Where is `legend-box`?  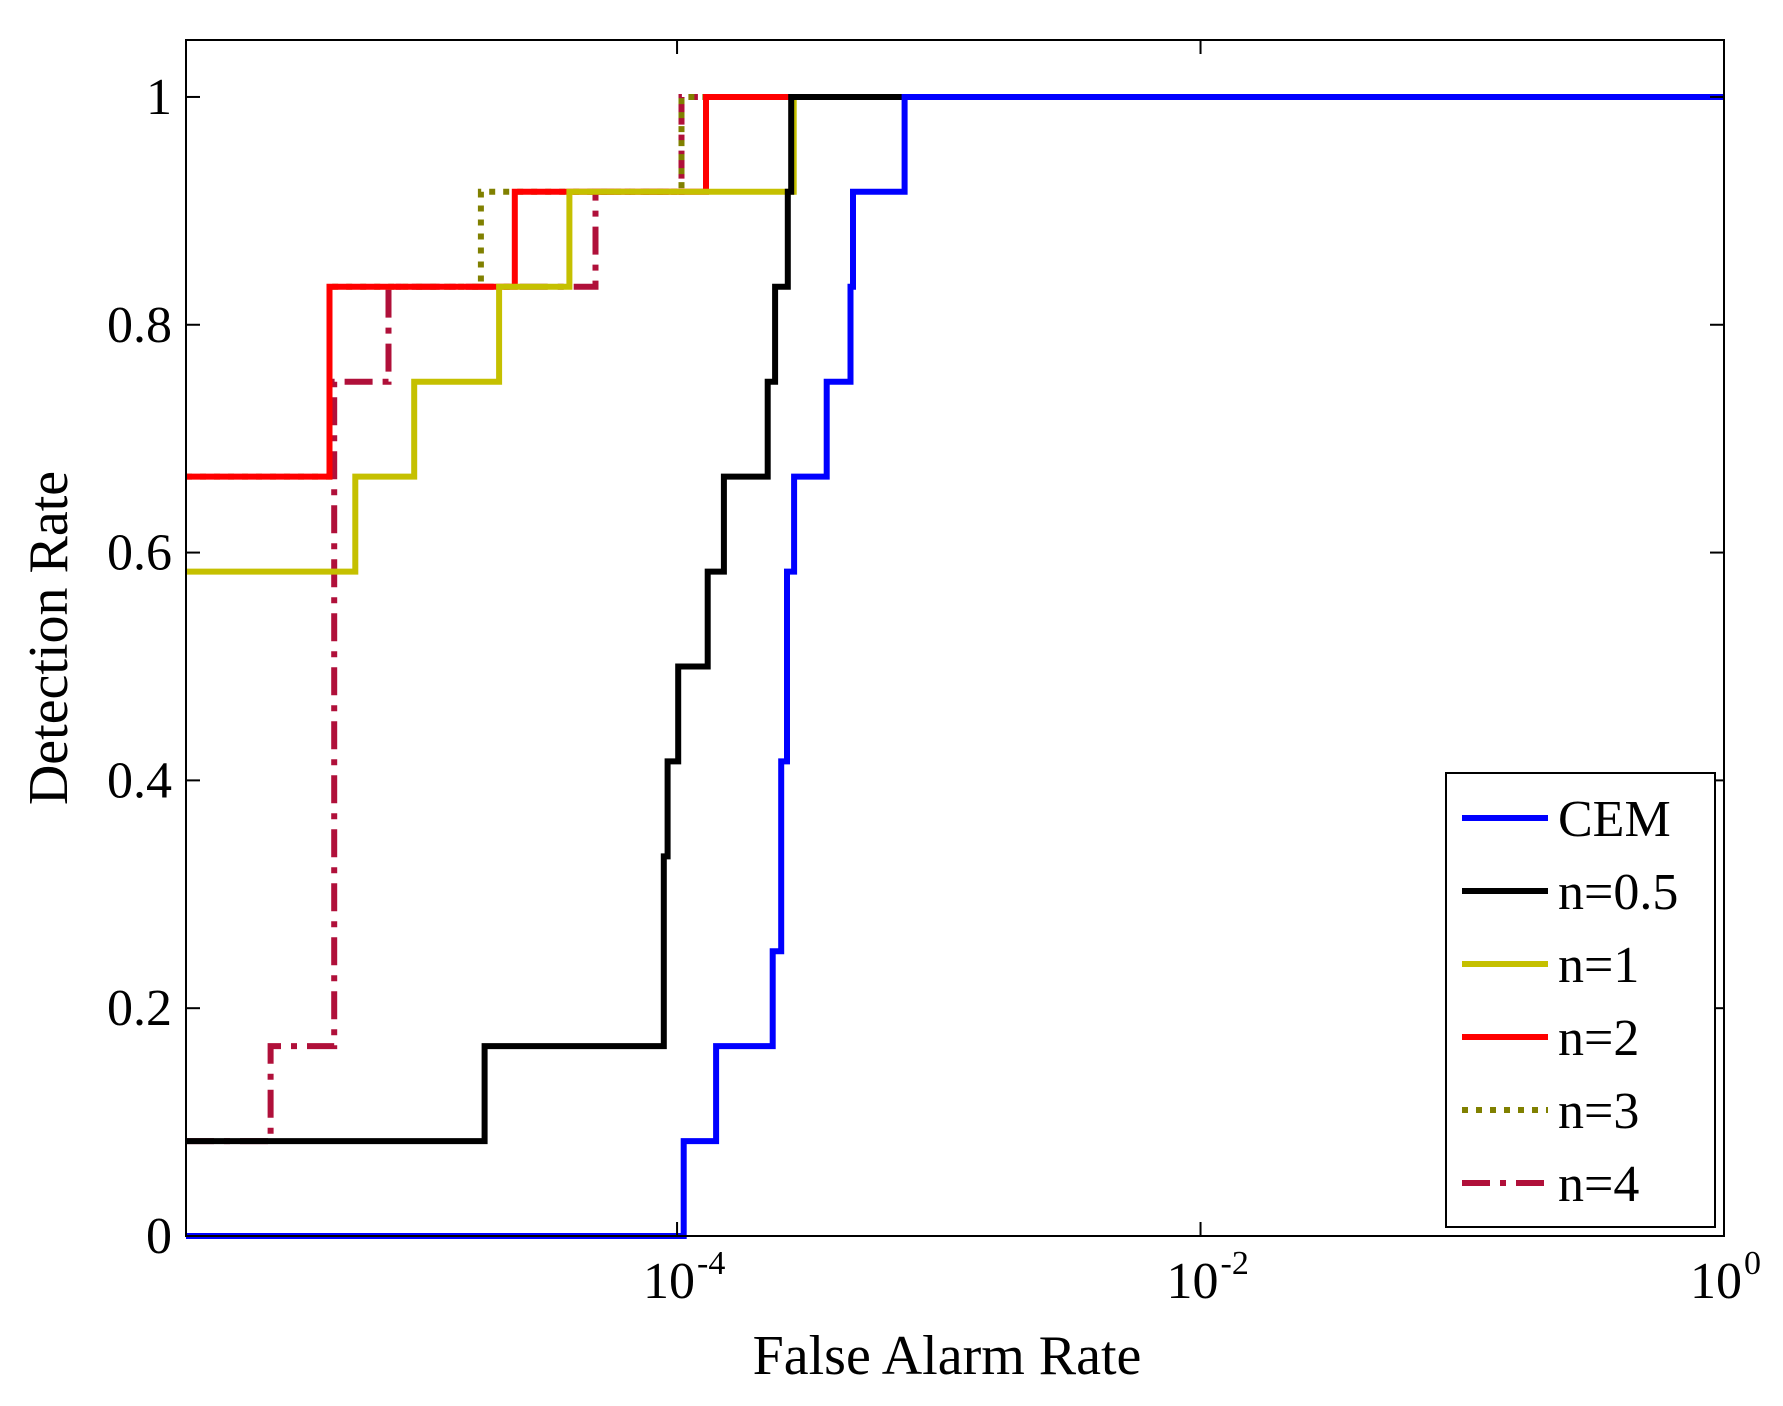 legend-box is located at coordinates (1580, 1000).